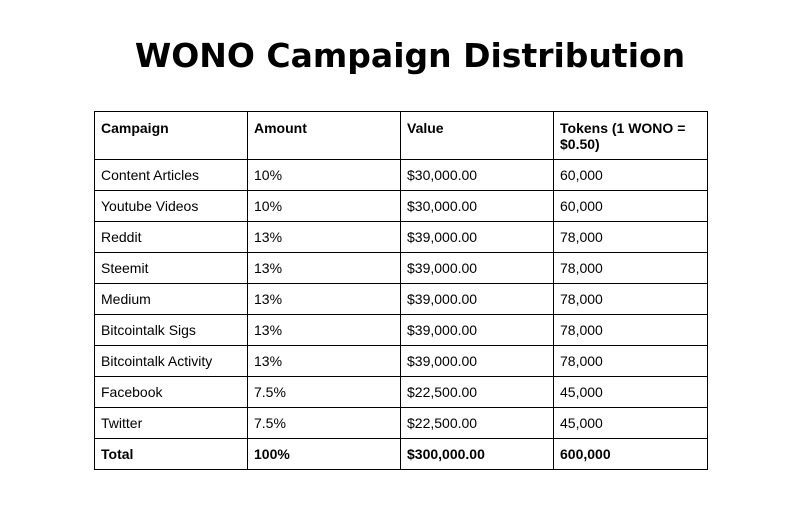 Image resolution: width=799 pixels, height=531 pixels. I want to click on header-value: Value, so click(477, 135).